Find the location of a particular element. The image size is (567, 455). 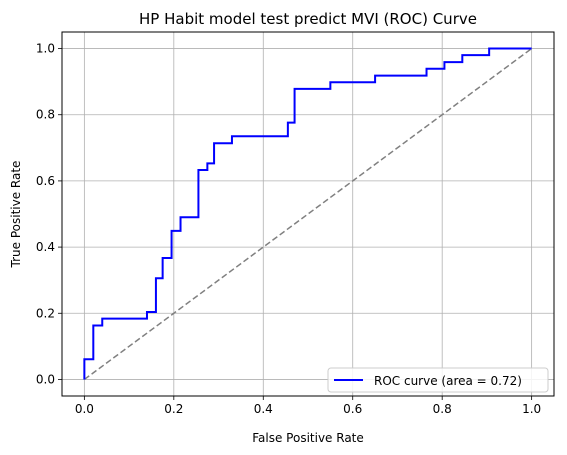

x-axis-label: False Positive Rate is located at coordinates (308, 438).